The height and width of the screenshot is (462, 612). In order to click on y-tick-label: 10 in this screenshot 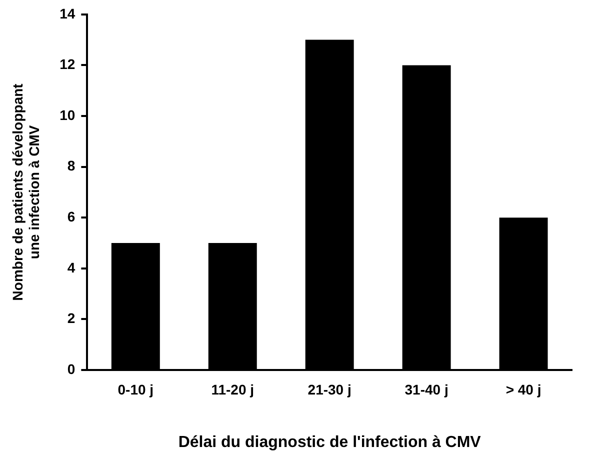, I will do `click(68, 114)`.